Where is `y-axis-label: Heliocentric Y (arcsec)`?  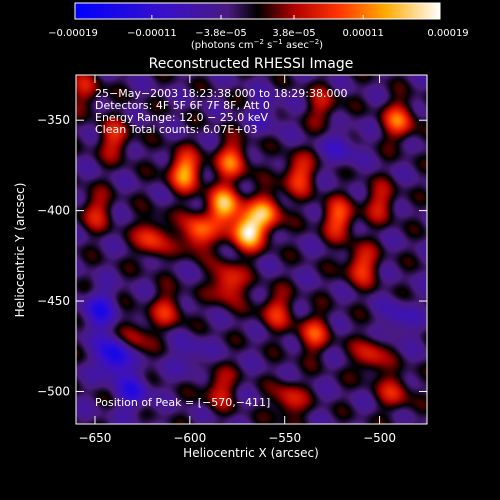
y-axis-label: Heliocentric Y (arcsec) is located at coordinates (20, 250).